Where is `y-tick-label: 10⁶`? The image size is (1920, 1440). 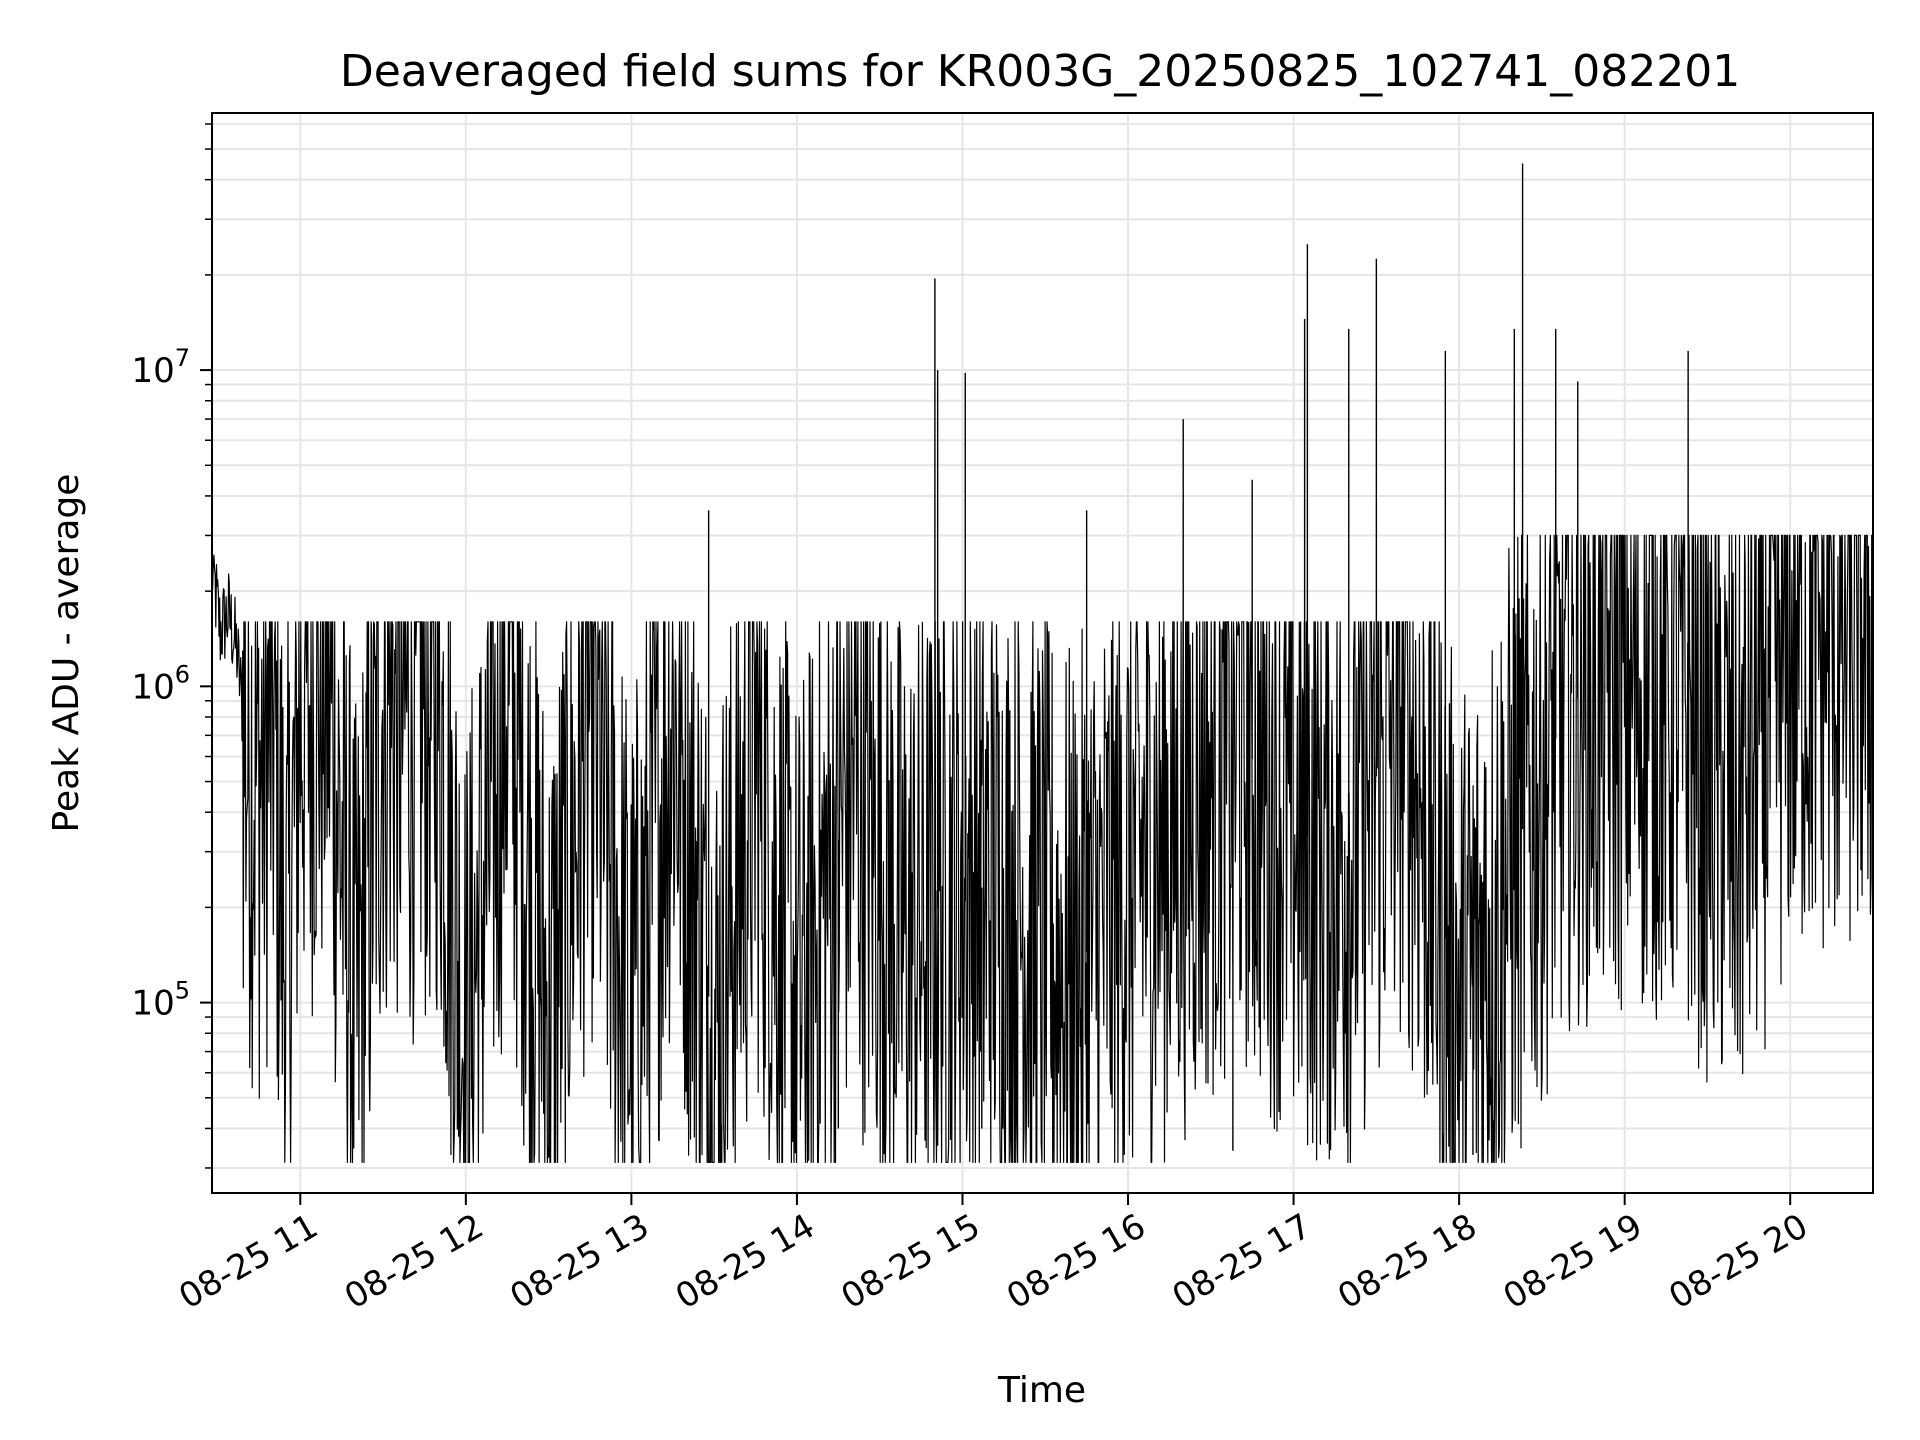 y-tick-label: 10⁶ is located at coordinates (160, 683).